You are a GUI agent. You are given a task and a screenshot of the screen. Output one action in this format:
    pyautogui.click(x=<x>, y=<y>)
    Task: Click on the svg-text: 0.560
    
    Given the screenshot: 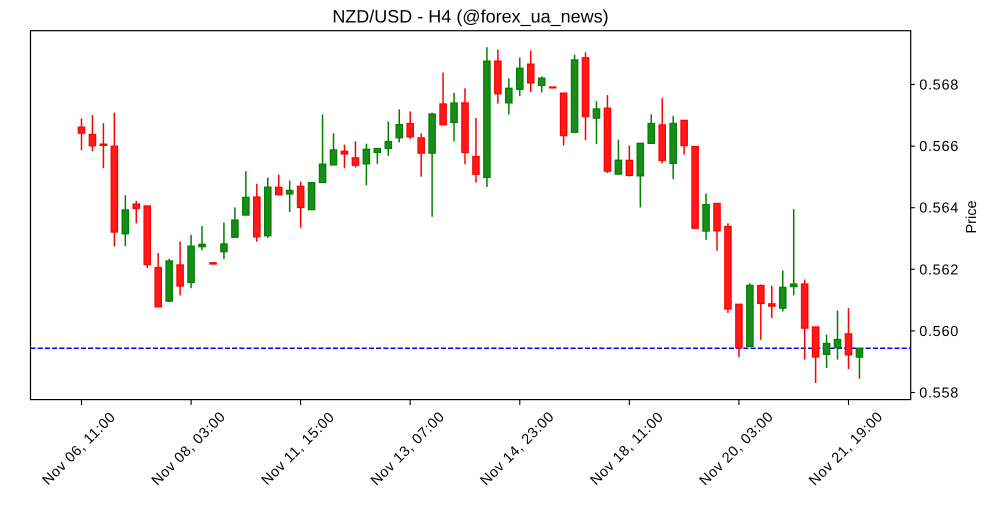 What is the action you would take?
    pyautogui.click(x=939, y=332)
    